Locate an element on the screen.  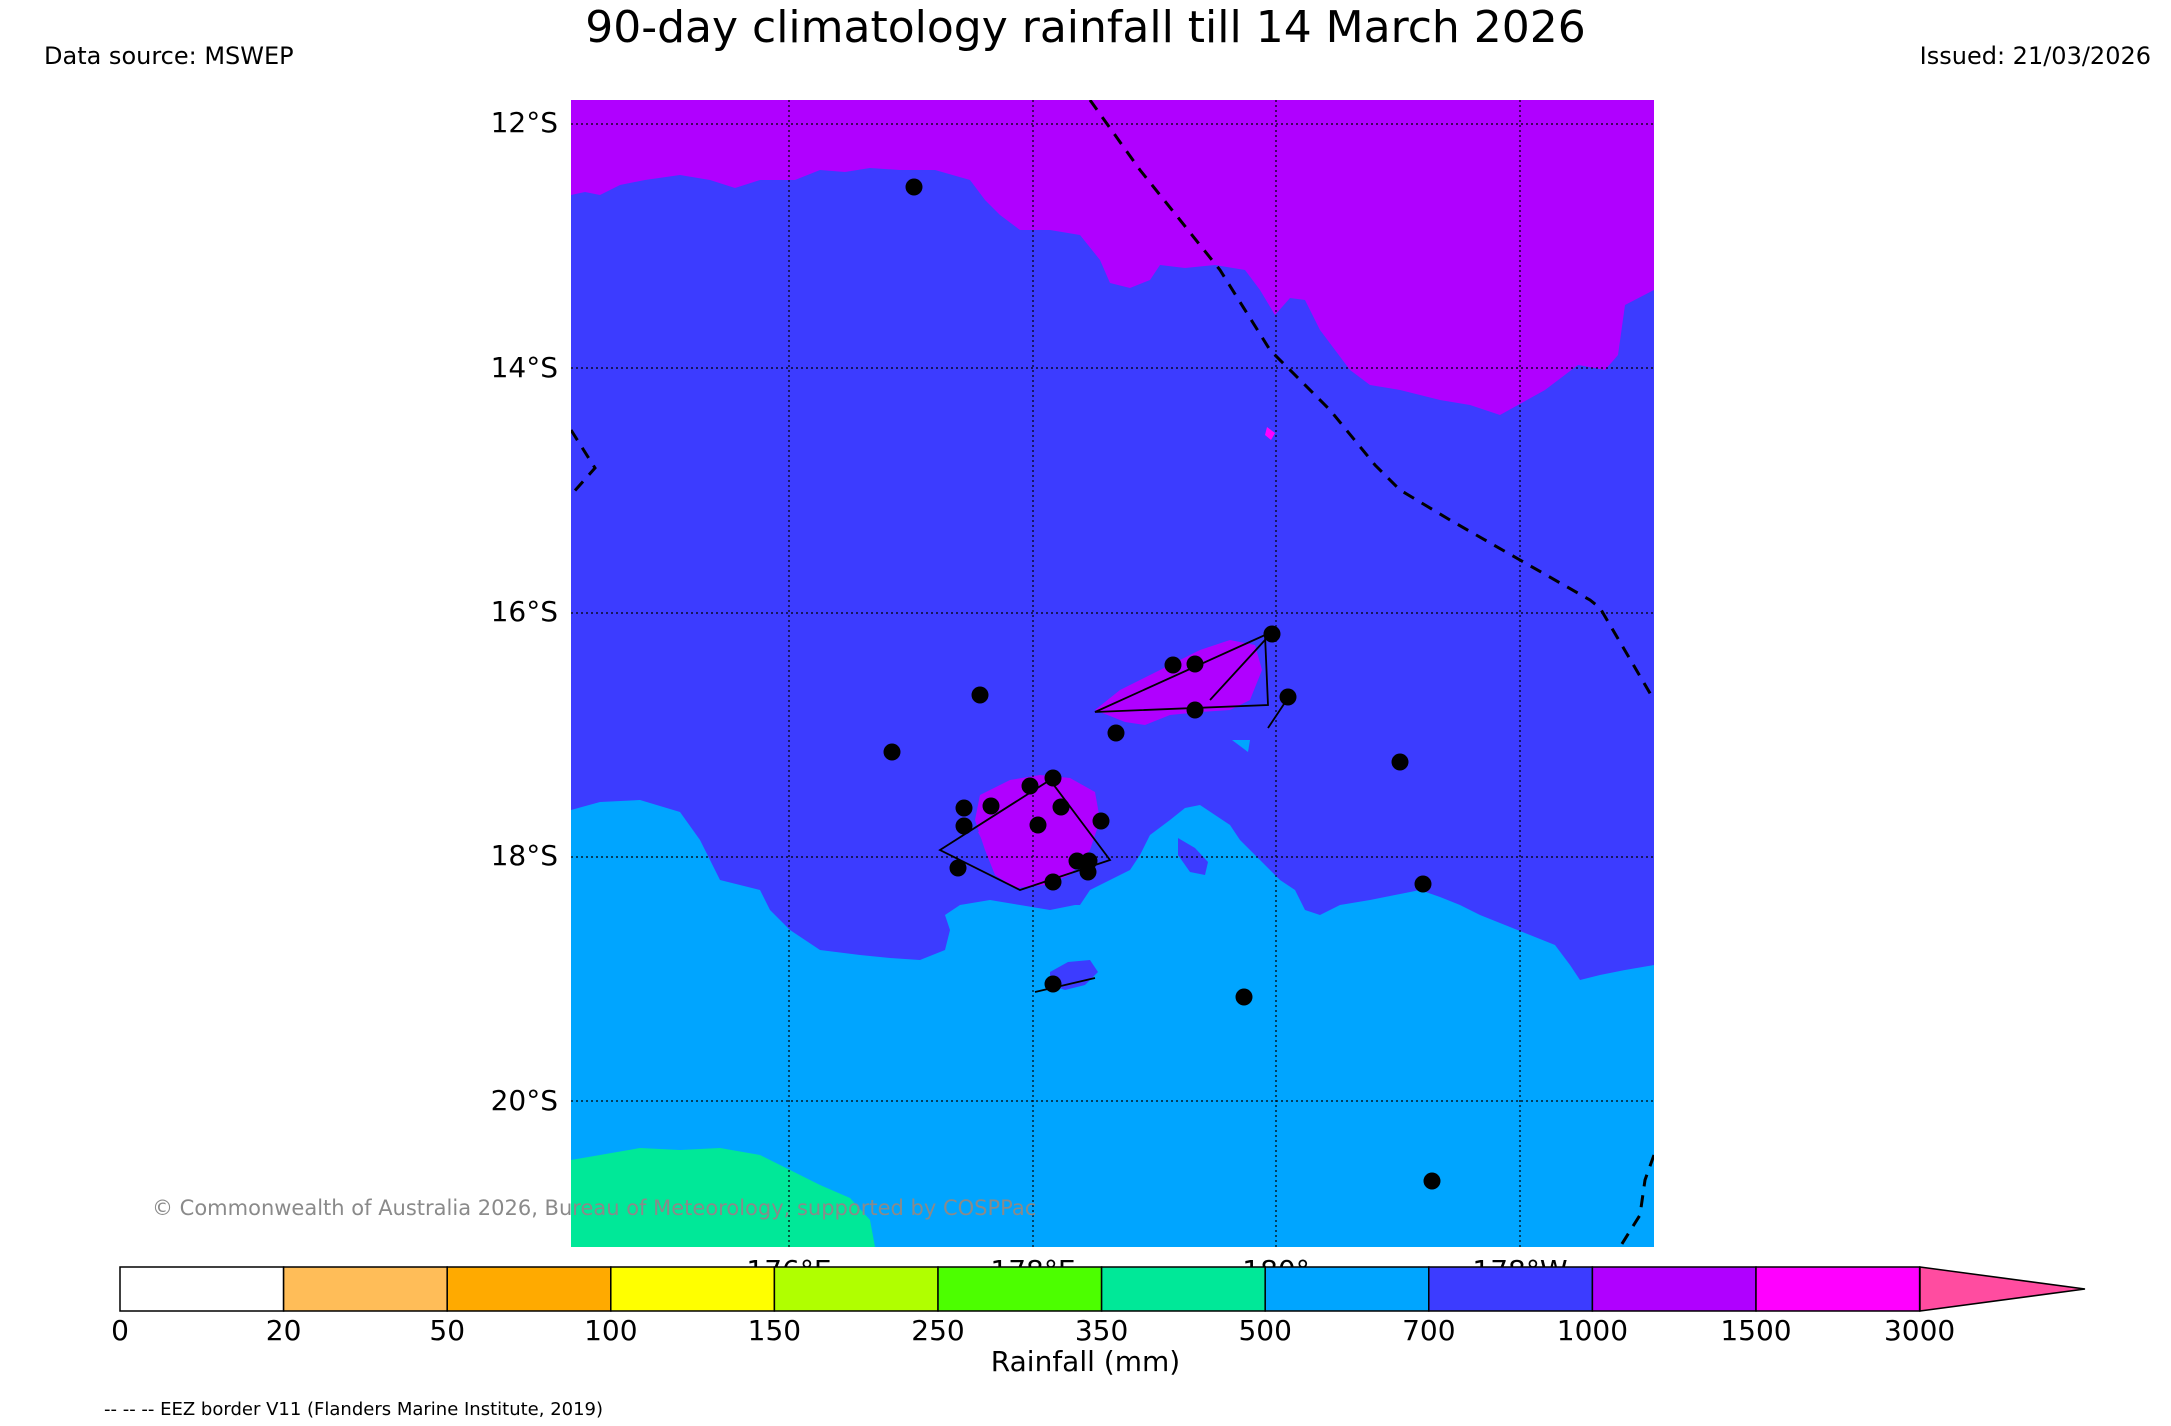
colorbar-label: Rainfall (mm) is located at coordinates (1085, 1361).